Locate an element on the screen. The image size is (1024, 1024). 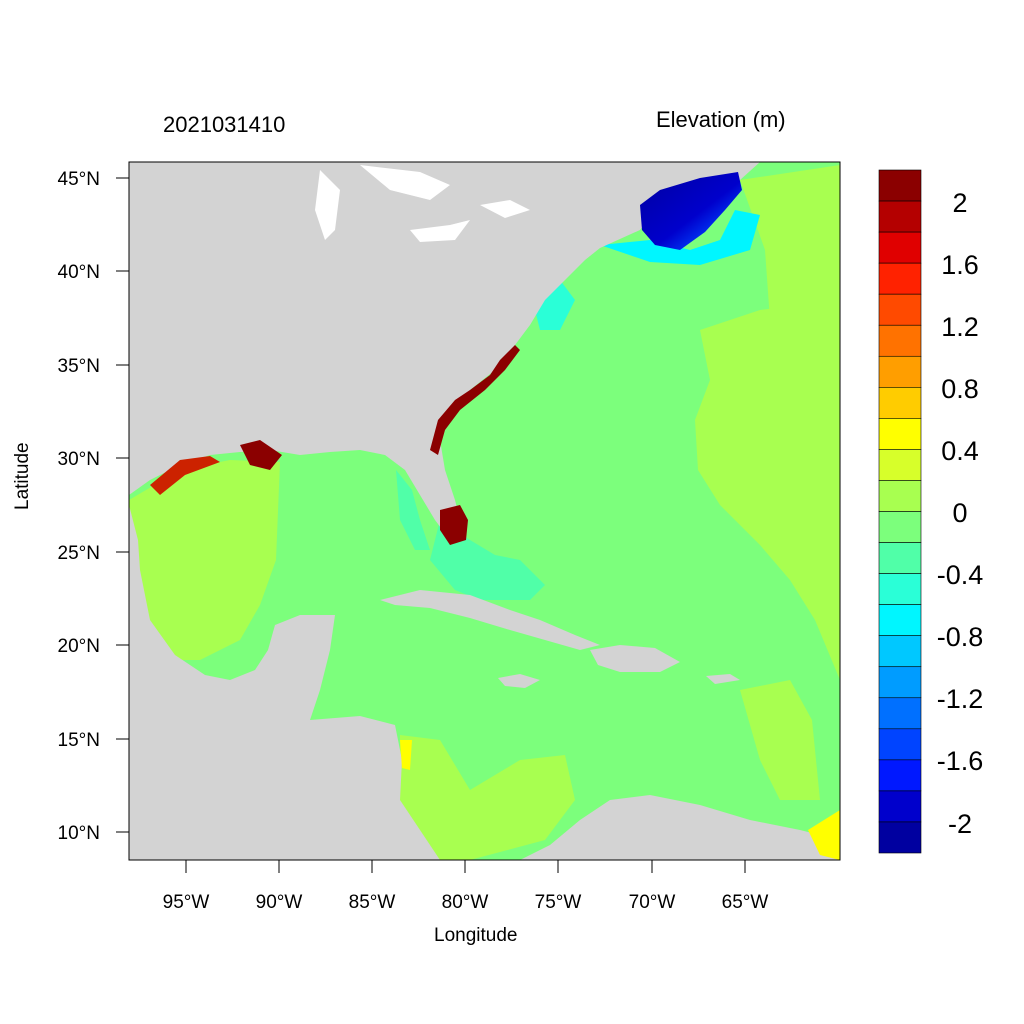
y-tick-label: 20°N is located at coordinates (79, 646).